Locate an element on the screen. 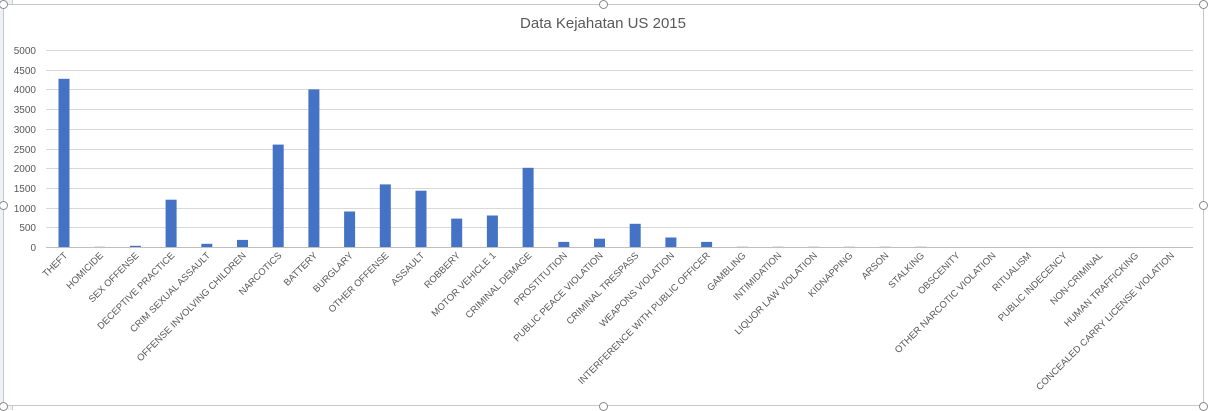  y-tick-label: 0 is located at coordinates (33, 248).